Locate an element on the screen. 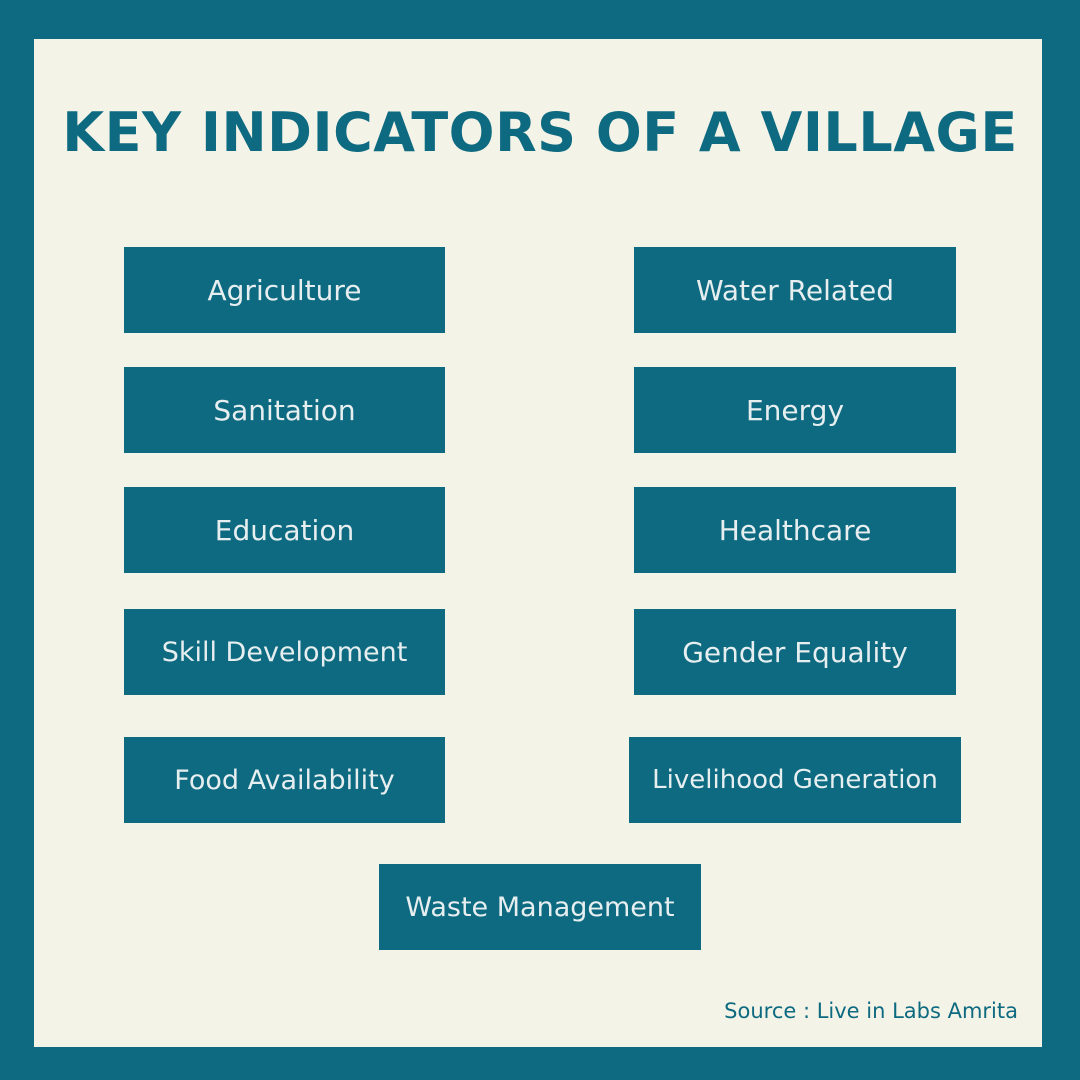 Image resolution: width=1080 pixels, height=1080 pixels. indicator-gender-equality: Gender Equality is located at coordinates (795, 652).